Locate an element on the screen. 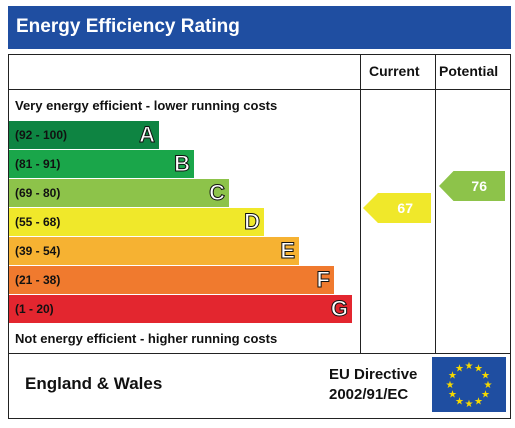  band-range: (81 - 91) is located at coordinates (38, 164).